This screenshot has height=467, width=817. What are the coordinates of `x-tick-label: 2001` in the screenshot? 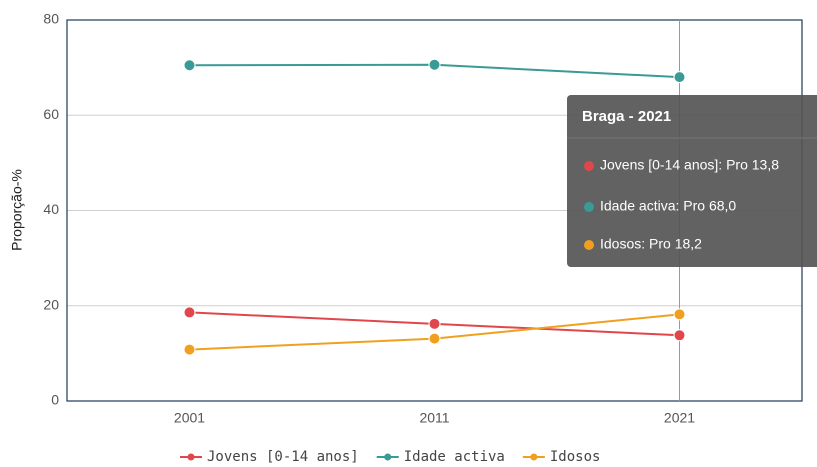 It's located at (189, 418).